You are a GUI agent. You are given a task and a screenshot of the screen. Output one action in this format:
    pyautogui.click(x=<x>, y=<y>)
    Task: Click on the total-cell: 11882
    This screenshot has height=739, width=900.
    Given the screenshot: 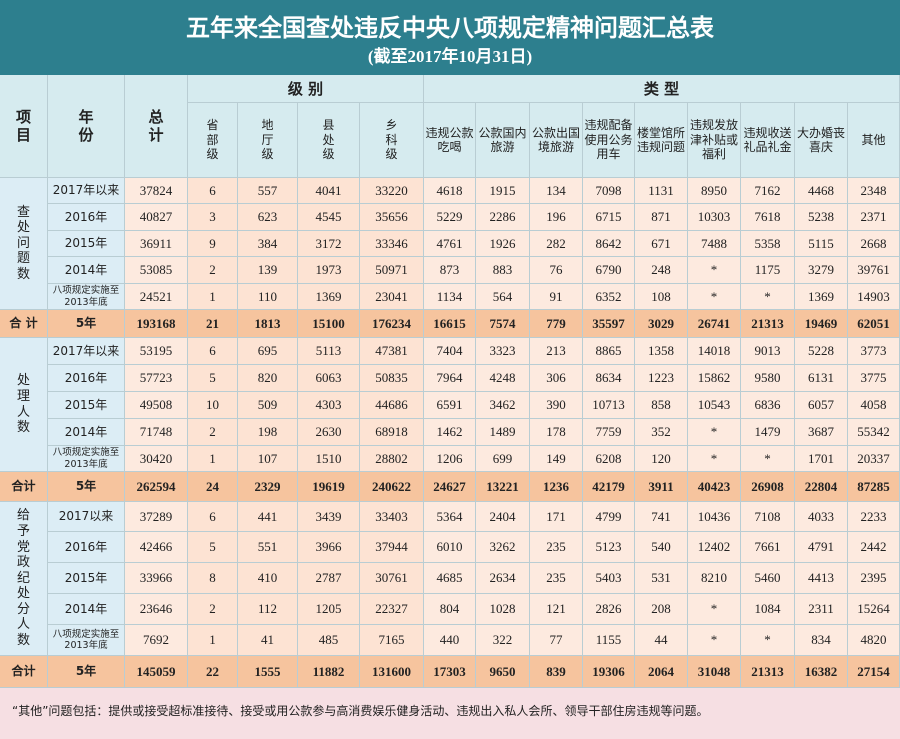 What is the action you would take?
    pyautogui.click(x=329, y=672)
    